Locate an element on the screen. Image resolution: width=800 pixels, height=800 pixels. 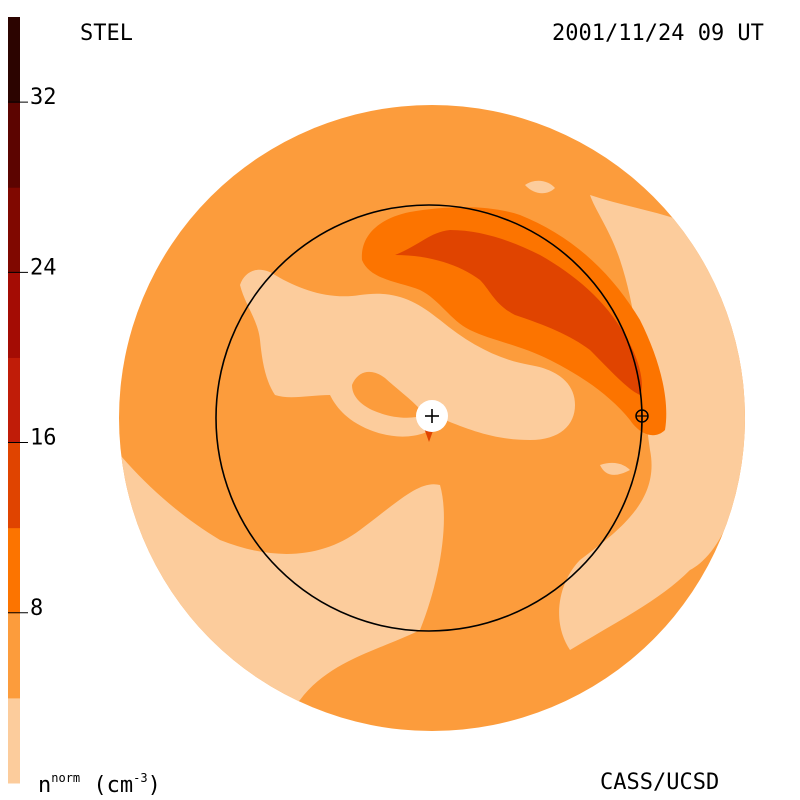
colorbar-label-sup: norm is located at coordinates (66, 778).